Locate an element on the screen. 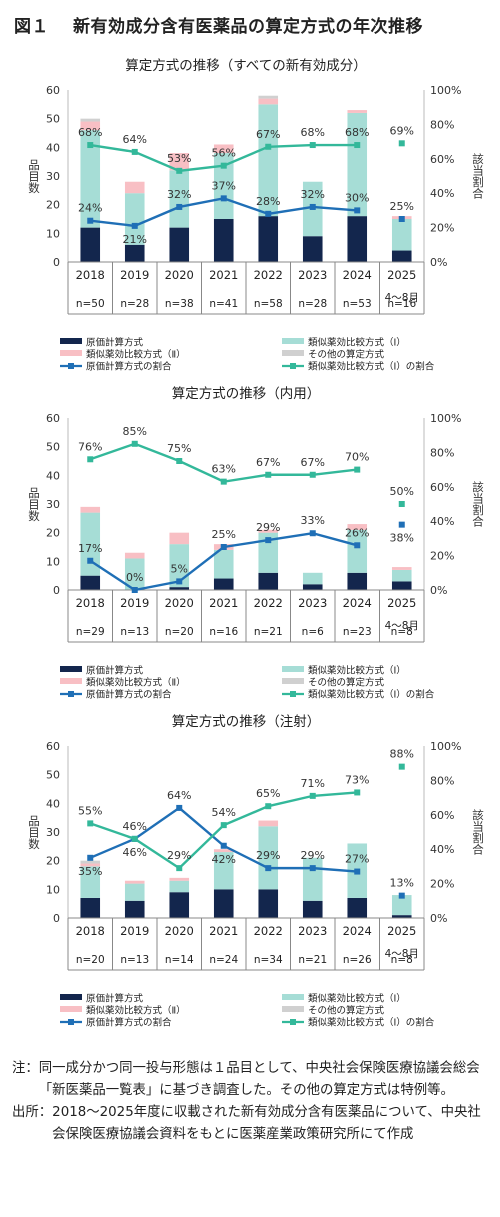  legend-swatch-other is located at coordinates (293, 681).